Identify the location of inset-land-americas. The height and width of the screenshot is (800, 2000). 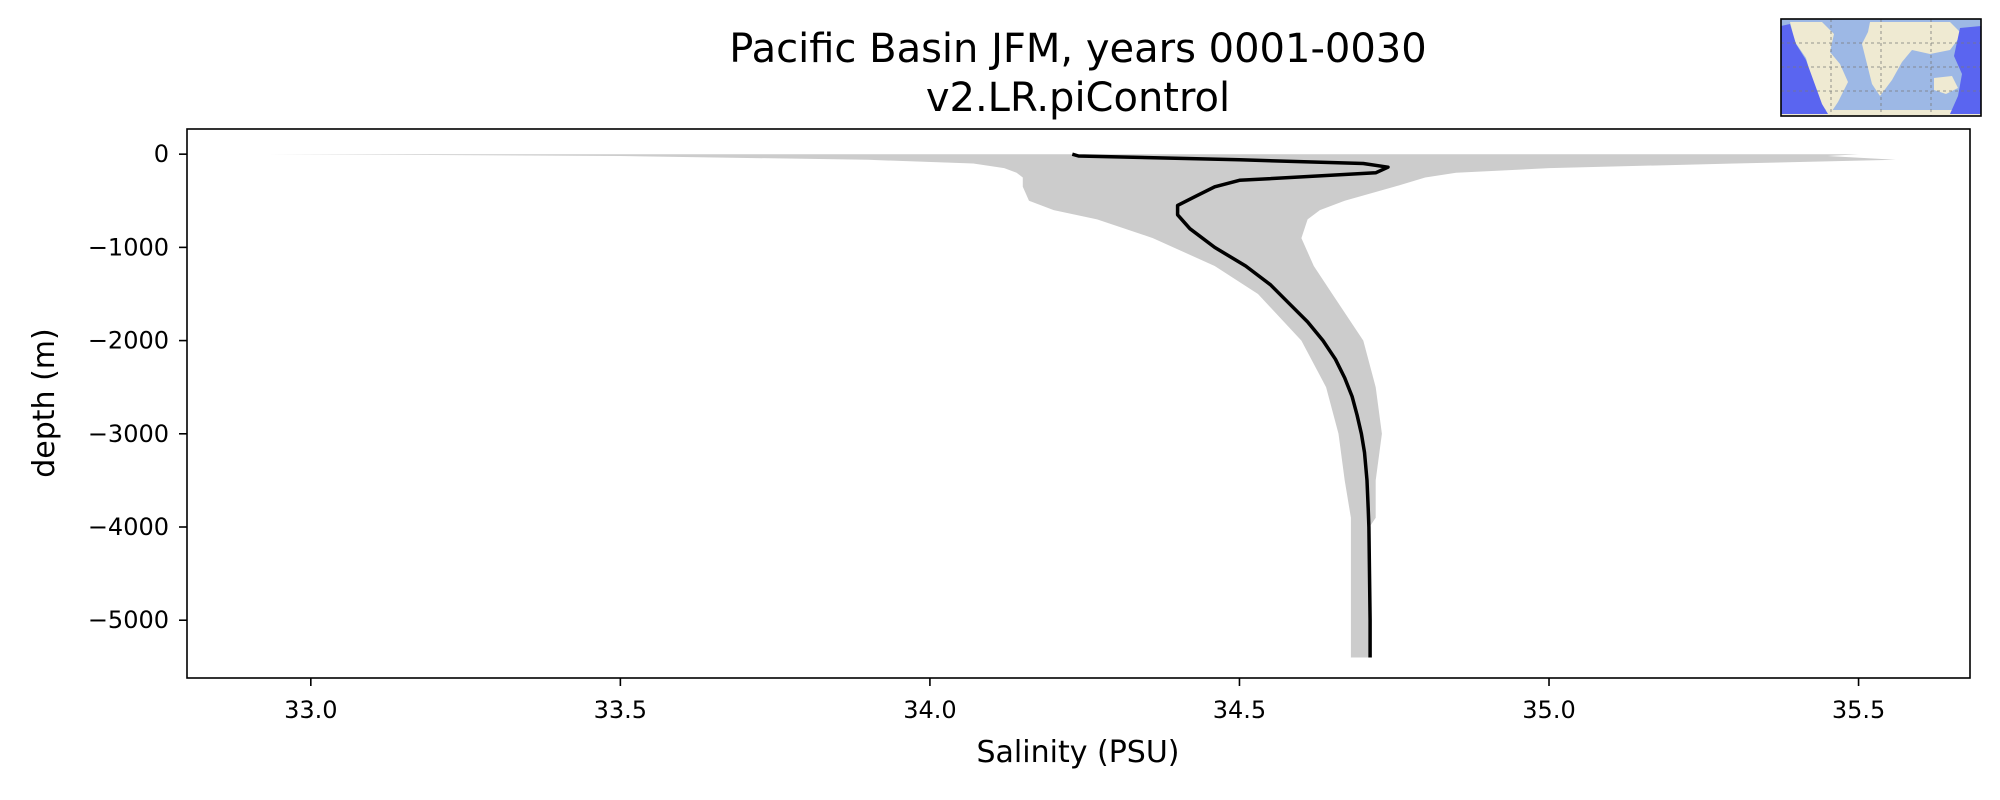
(1819, 68).